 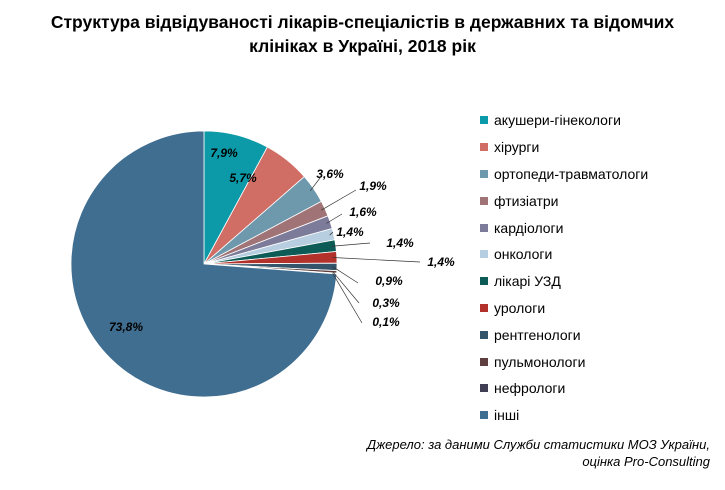 I want to click on legend-label: лікарі УЗД, so click(x=527, y=281).